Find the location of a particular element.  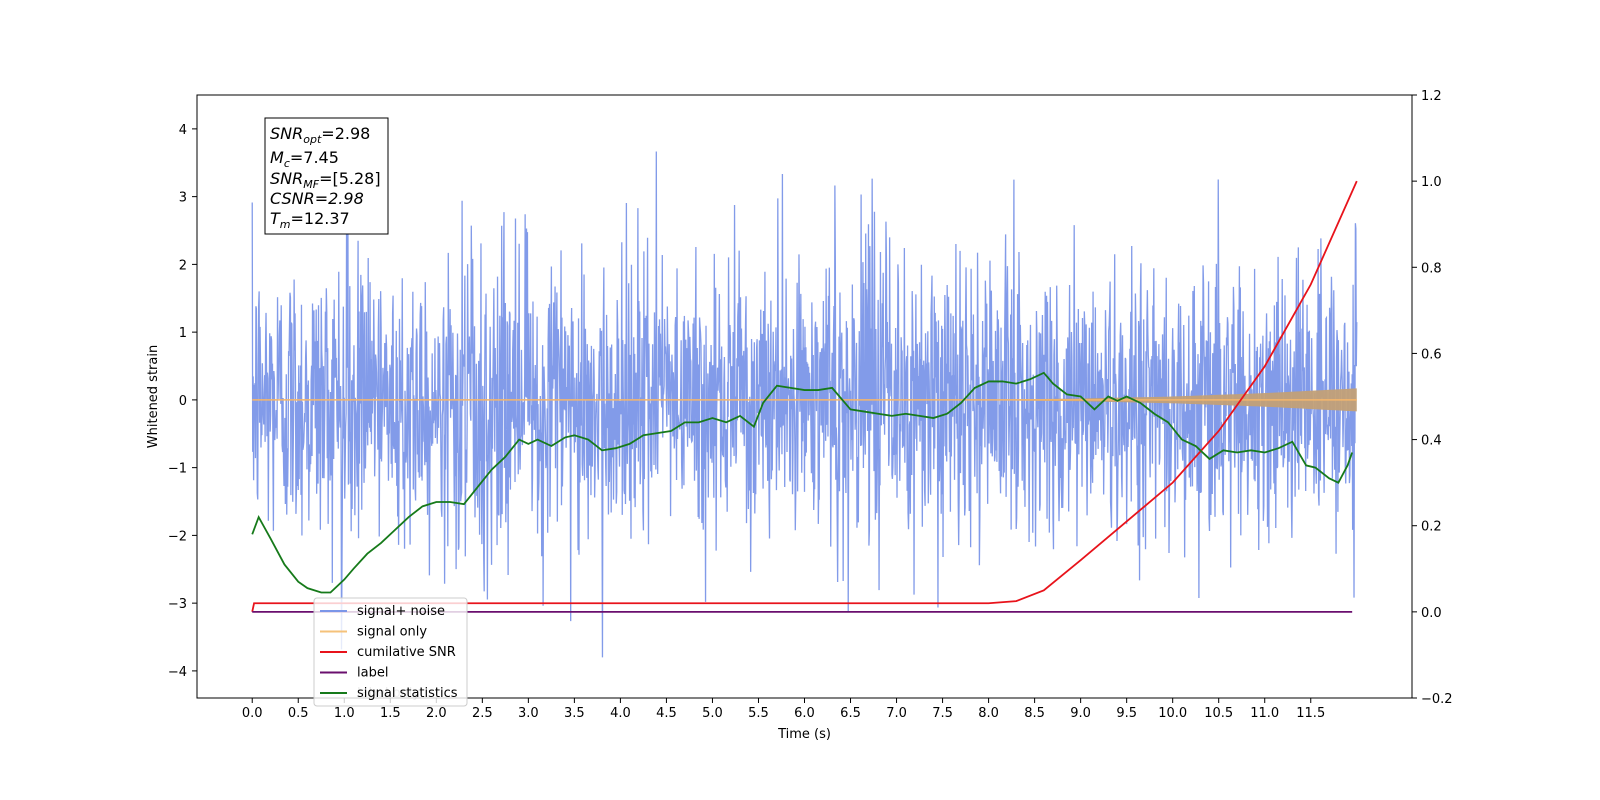

x-tick-label: 11.0 is located at coordinates (1264, 713).